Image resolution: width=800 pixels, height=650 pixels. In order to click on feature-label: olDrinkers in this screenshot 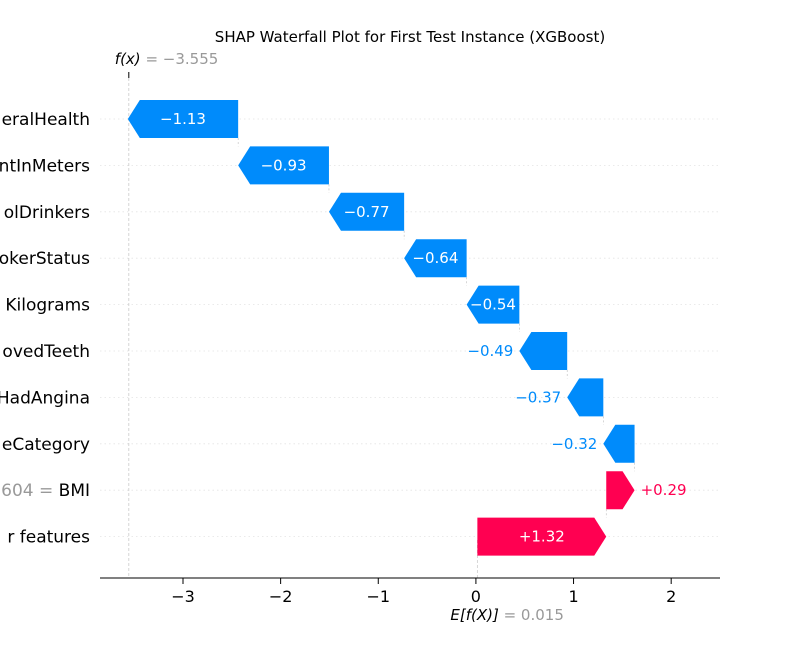, I will do `click(47, 213)`.